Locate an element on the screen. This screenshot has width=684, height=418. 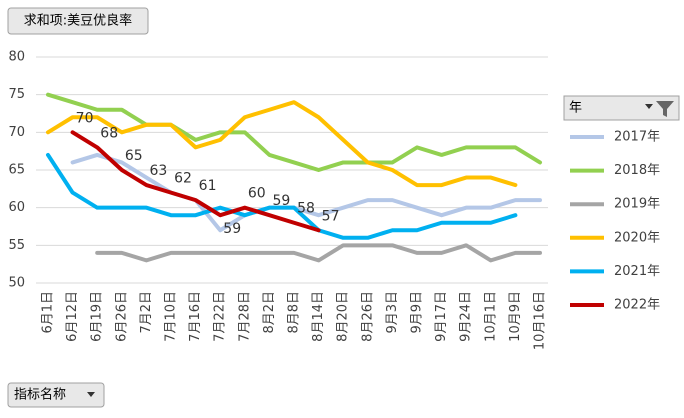
x-tick-label: 7月16日 is located at coordinates (195, 316).